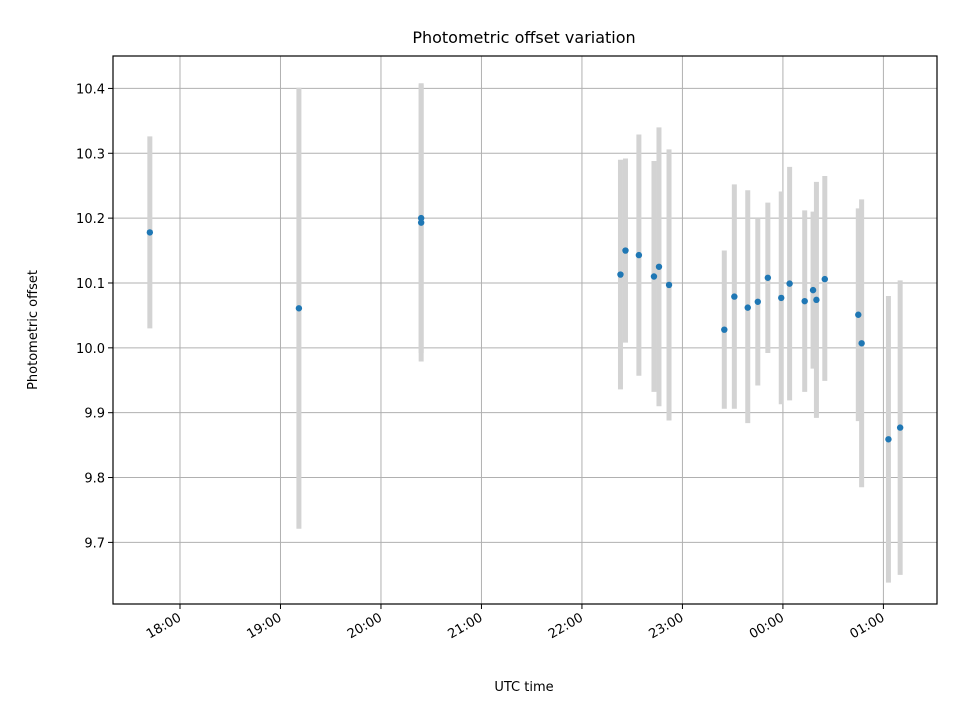 The image size is (960, 720). I want to click on y-tick-label: 10.3, so click(90, 154).